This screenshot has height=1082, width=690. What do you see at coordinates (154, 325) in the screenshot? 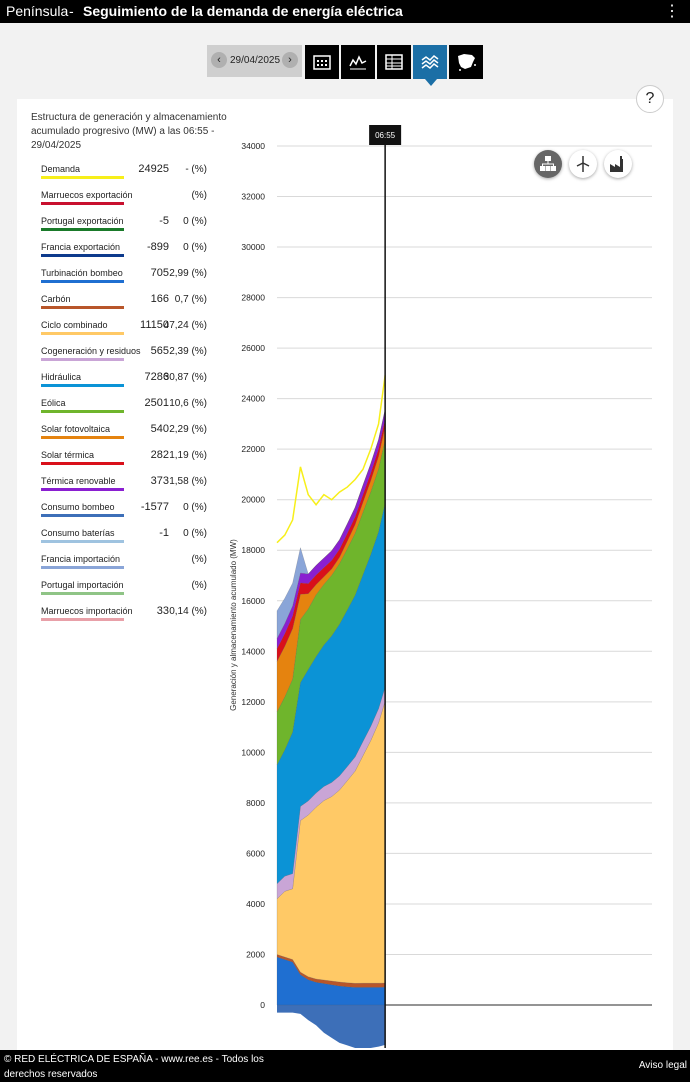
I see `legend-value: 11150` at bounding box center [154, 325].